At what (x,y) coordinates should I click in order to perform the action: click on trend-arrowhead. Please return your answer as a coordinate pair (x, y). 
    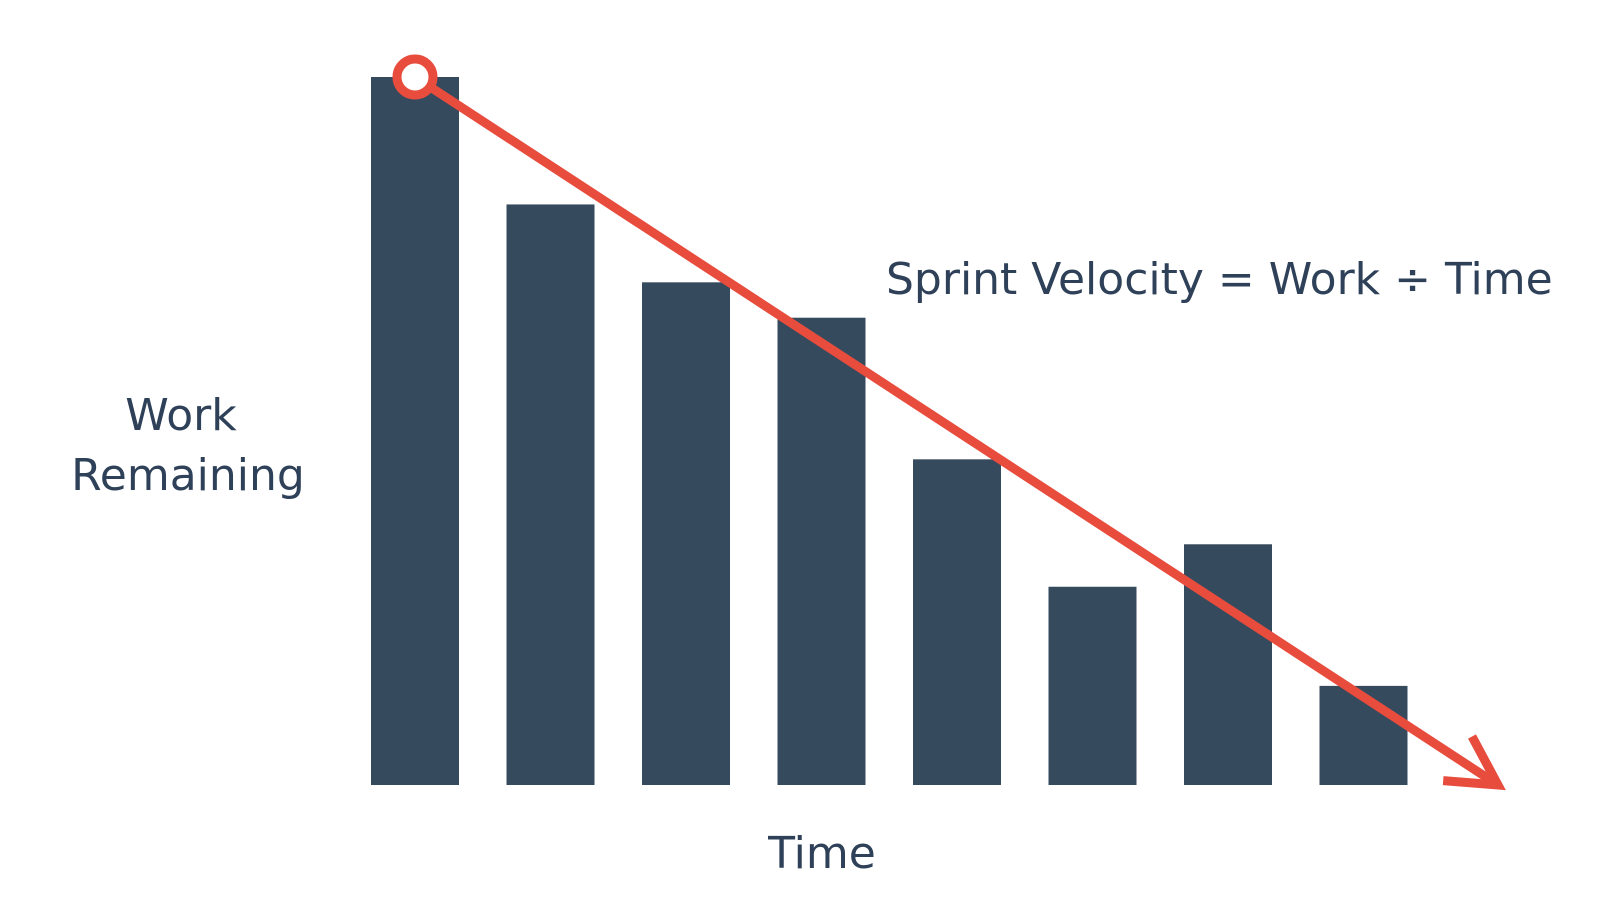
    Looking at the image, I should click on (1474, 762).